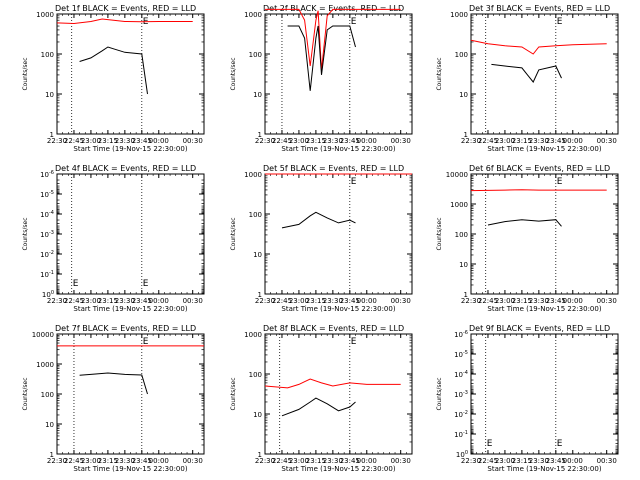  Describe the element at coordinates (539, 8) in the screenshot. I see `panel-title: Det 3f BLACK = Events, RED = LLD` at that location.